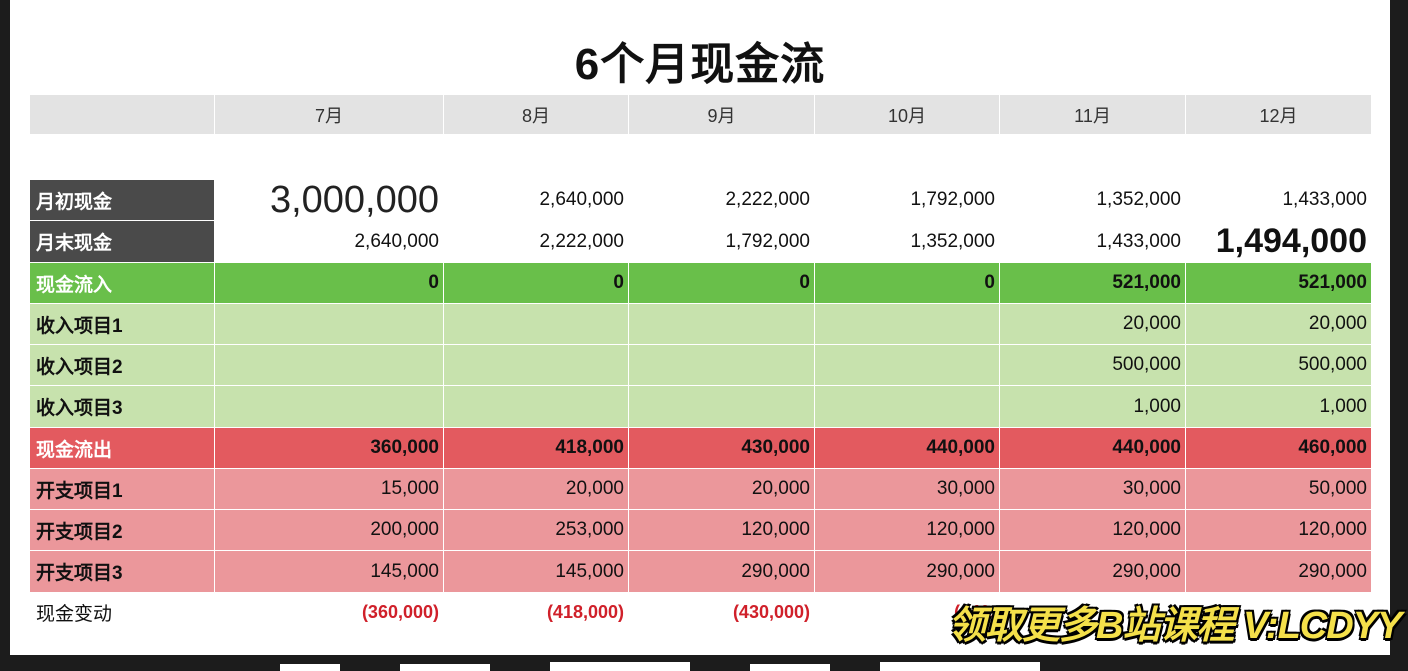  Describe the element at coordinates (122, 572) in the screenshot. I see `row-label-expense3: 开支项目3` at that location.